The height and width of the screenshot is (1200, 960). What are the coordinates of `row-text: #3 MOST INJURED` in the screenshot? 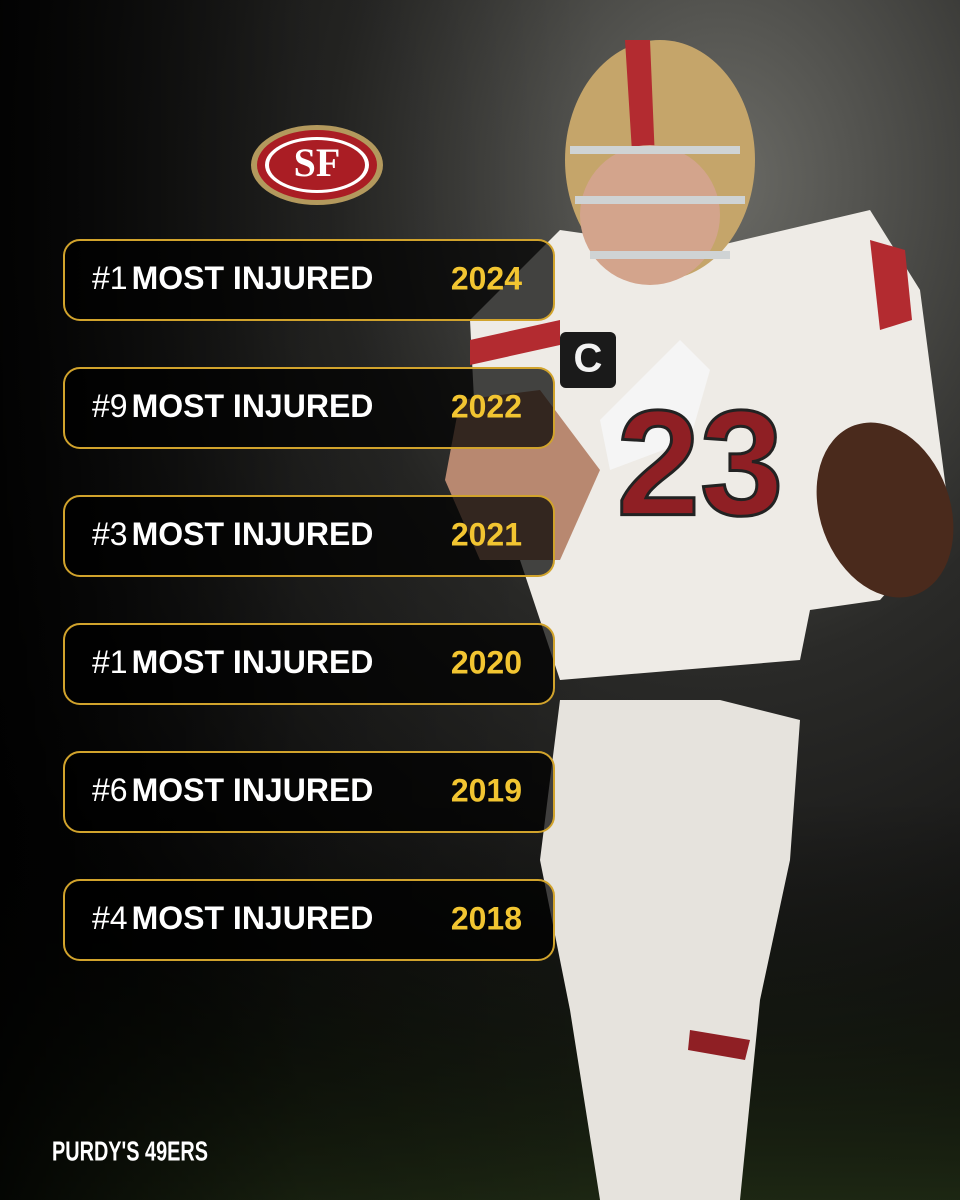 It's located at (232, 534).